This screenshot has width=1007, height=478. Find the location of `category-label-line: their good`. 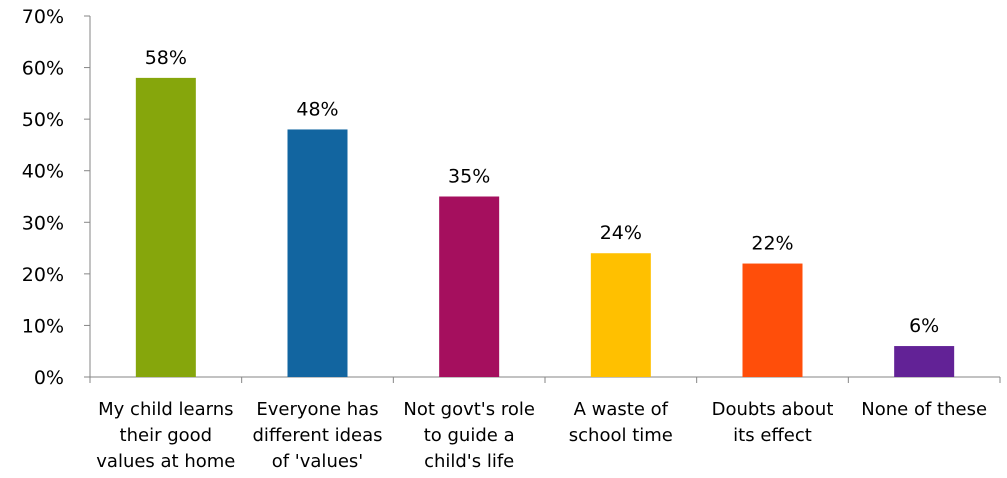

category-label-line: their good is located at coordinates (166, 435).